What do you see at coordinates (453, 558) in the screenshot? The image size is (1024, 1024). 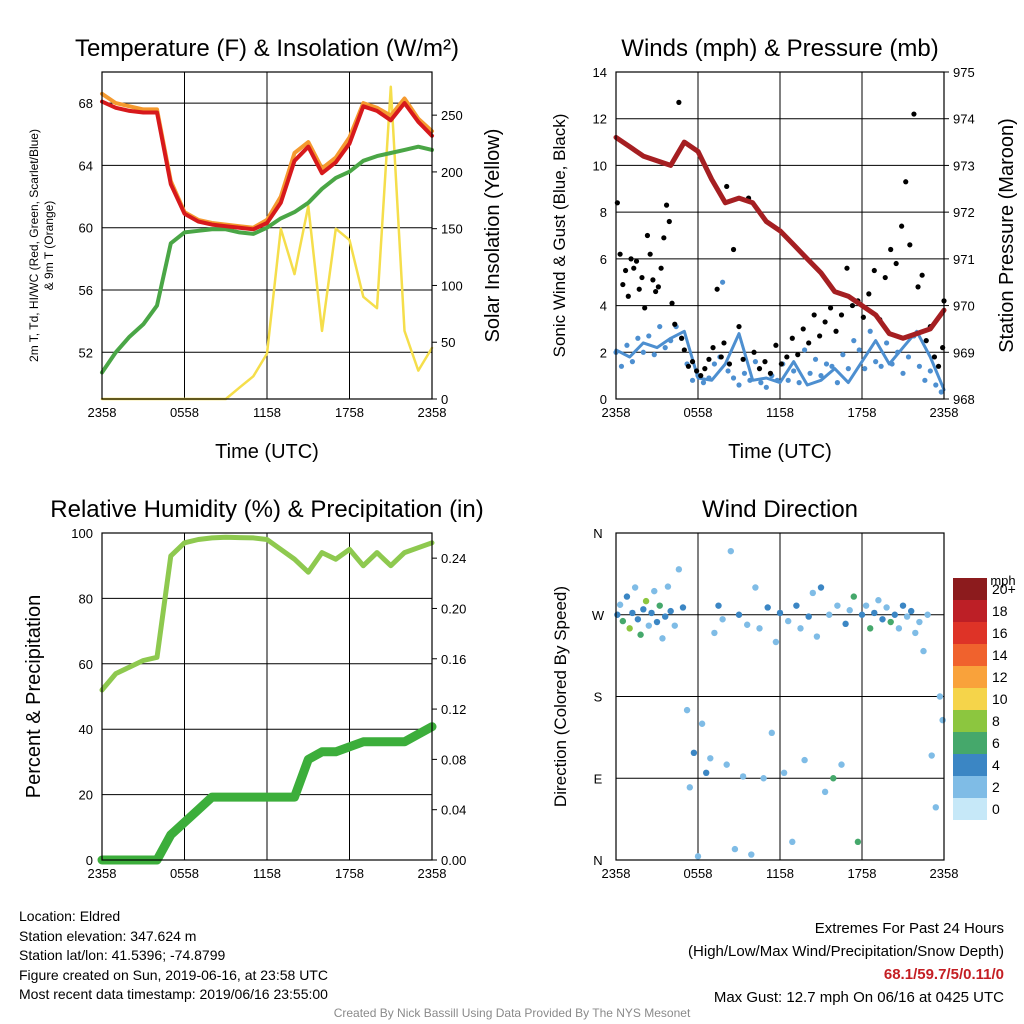 I see `y2-tick-label: 0.24` at bounding box center [453, 558].